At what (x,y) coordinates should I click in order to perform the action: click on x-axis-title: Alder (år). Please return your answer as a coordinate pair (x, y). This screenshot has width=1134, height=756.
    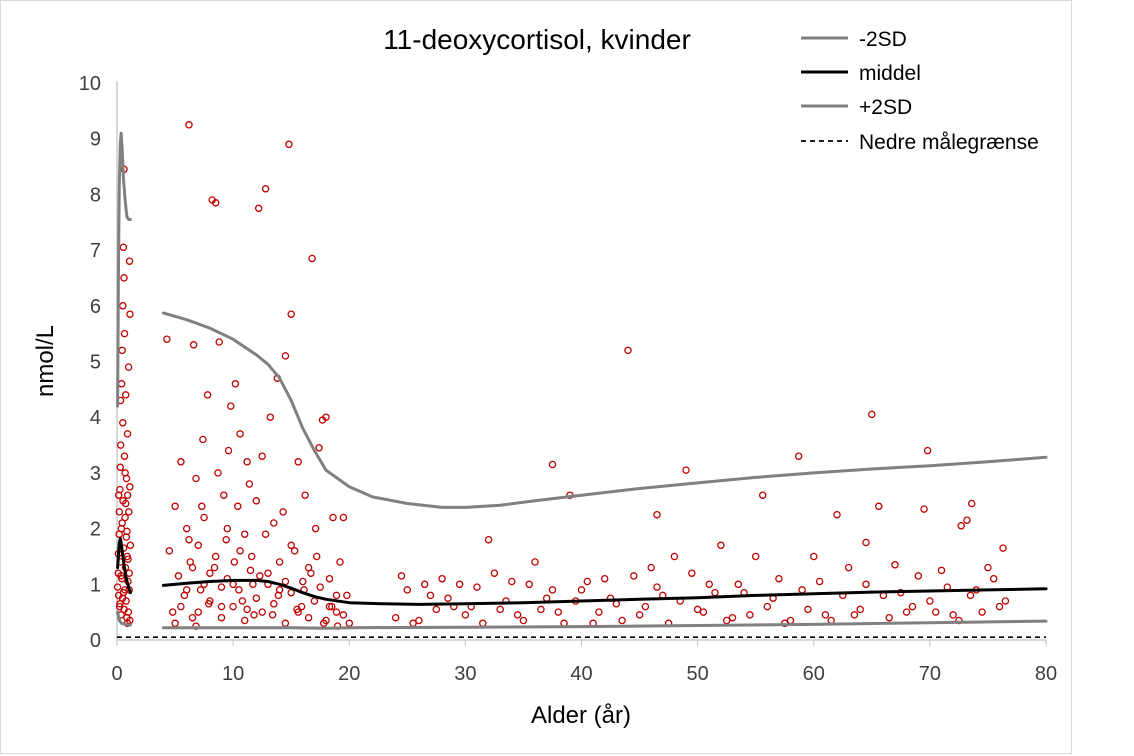
    Looking at the image, I should click on (581, 715).